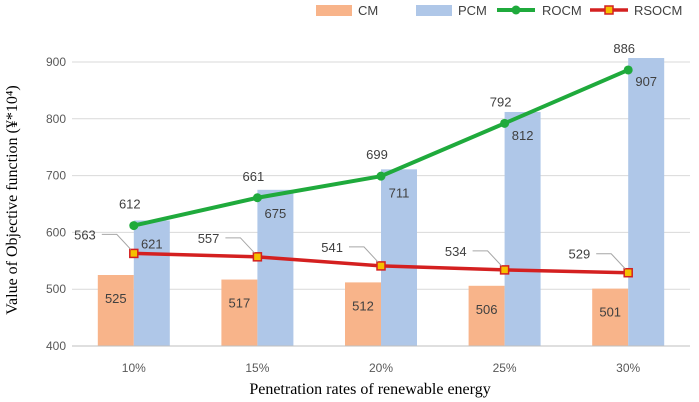  What do you see at coordinates (658, 10) in the screenshot?
I see `legend-label-rsocm: RSOCM` at bounding box center [658, 10].